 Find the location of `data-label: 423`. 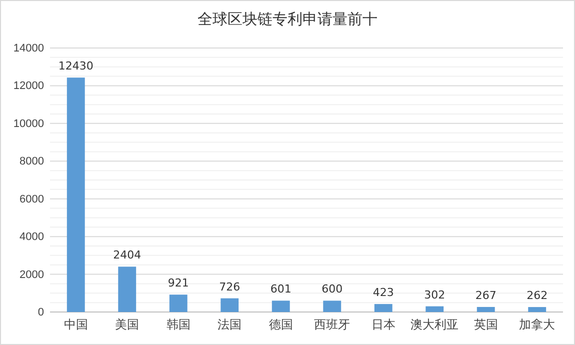

data-label: 423 is located at coordinates (383, 293).